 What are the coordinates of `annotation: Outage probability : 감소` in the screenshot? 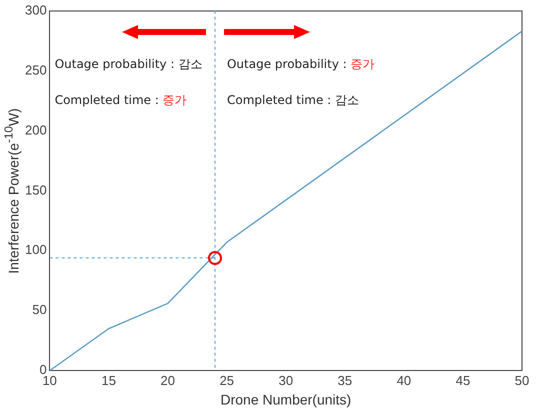 It's located at (128, 64).